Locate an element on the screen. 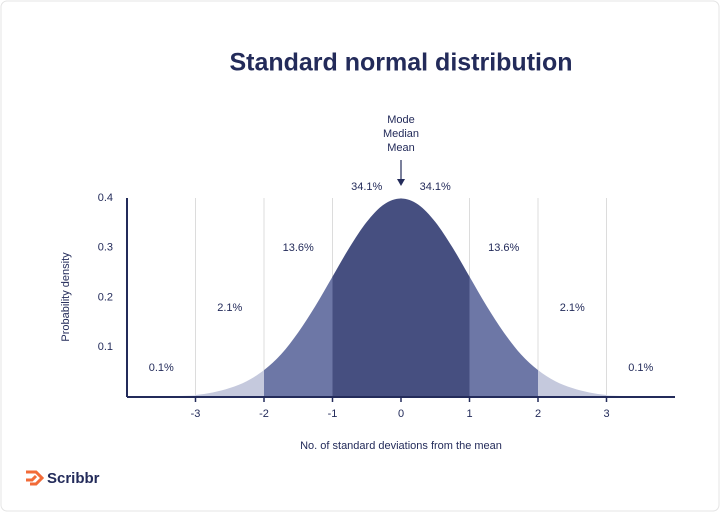 The image size is (720, 512). y-axis-title: Probability density is located at coordinates (66, 297).